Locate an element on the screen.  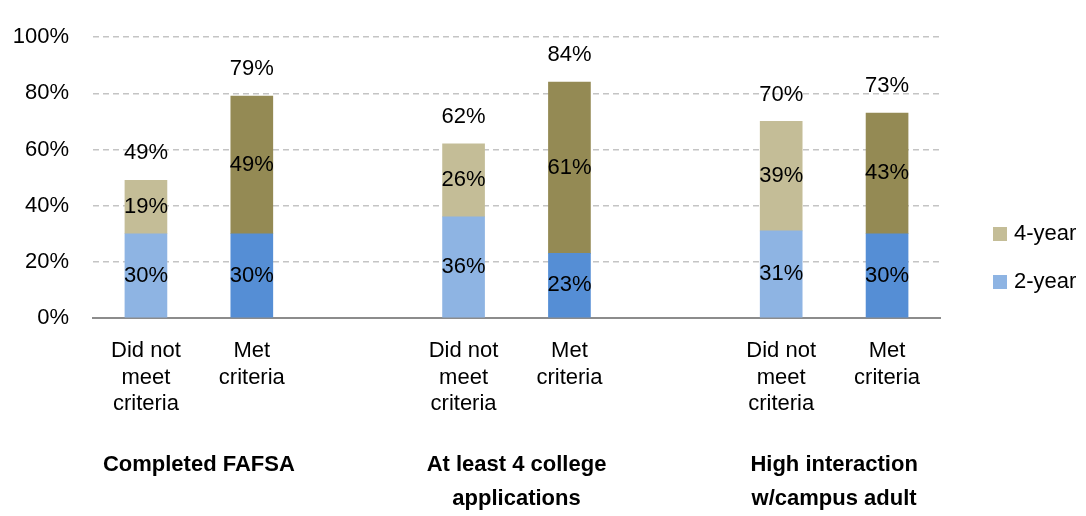
data-label: 31% is located at coordinates (781, 273).